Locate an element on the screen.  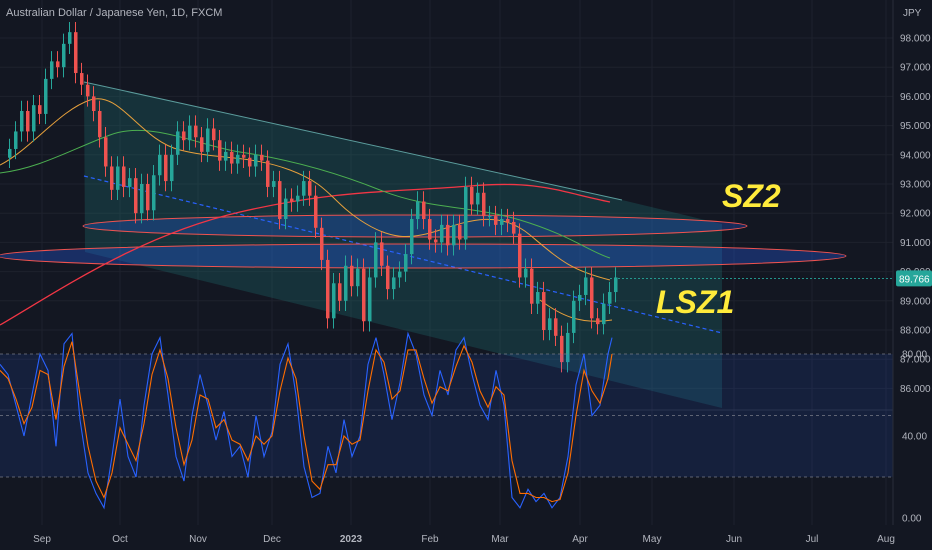
x-tick-label: Oct is located at coordinates (120, 539).